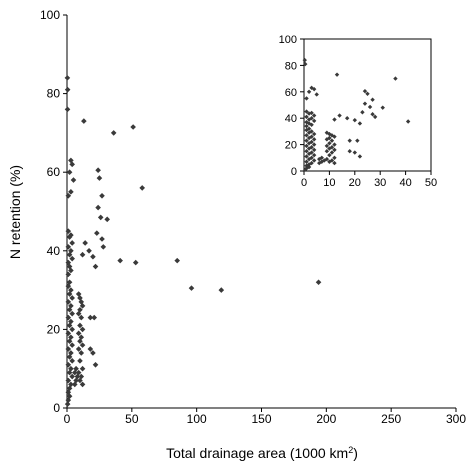 This screenshot has height=467, width=469. What do you see at coordinates (380, 183) in the screenshot?
I see `x-tick-label: 30` at bounding box center [380, 183].